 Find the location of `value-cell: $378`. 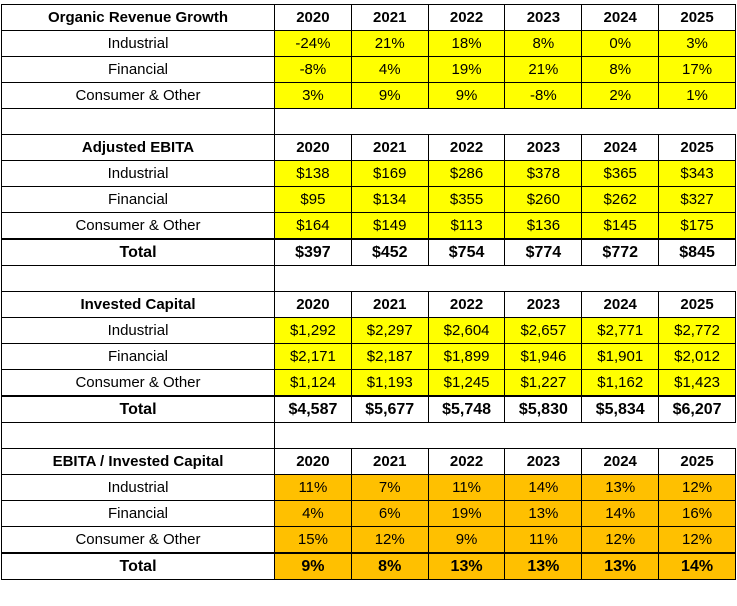

value-cell: $378 is located at coordinates (543, 173).